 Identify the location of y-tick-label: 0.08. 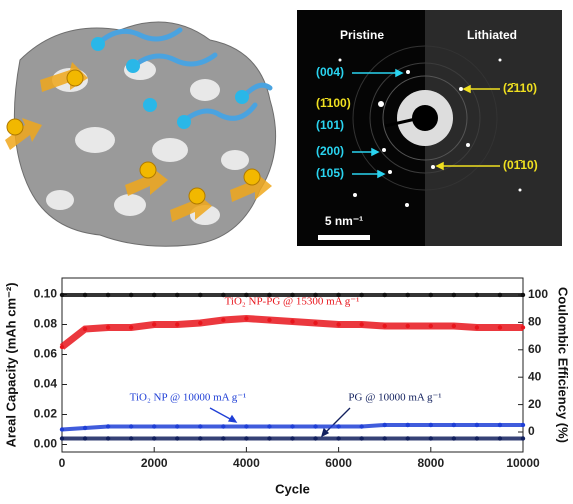
(46, 324).